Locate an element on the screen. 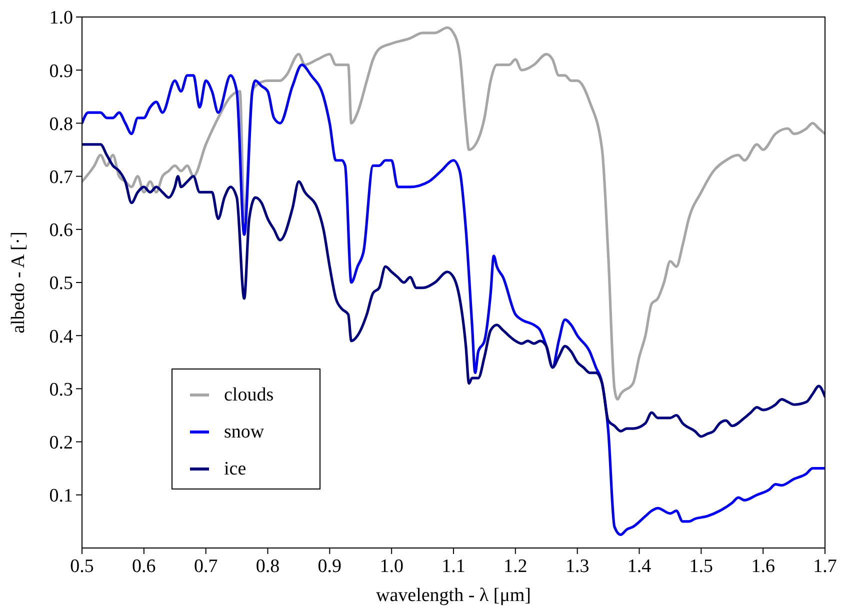  x-tick-label: 1.2 is located at coordinates (516, 566).